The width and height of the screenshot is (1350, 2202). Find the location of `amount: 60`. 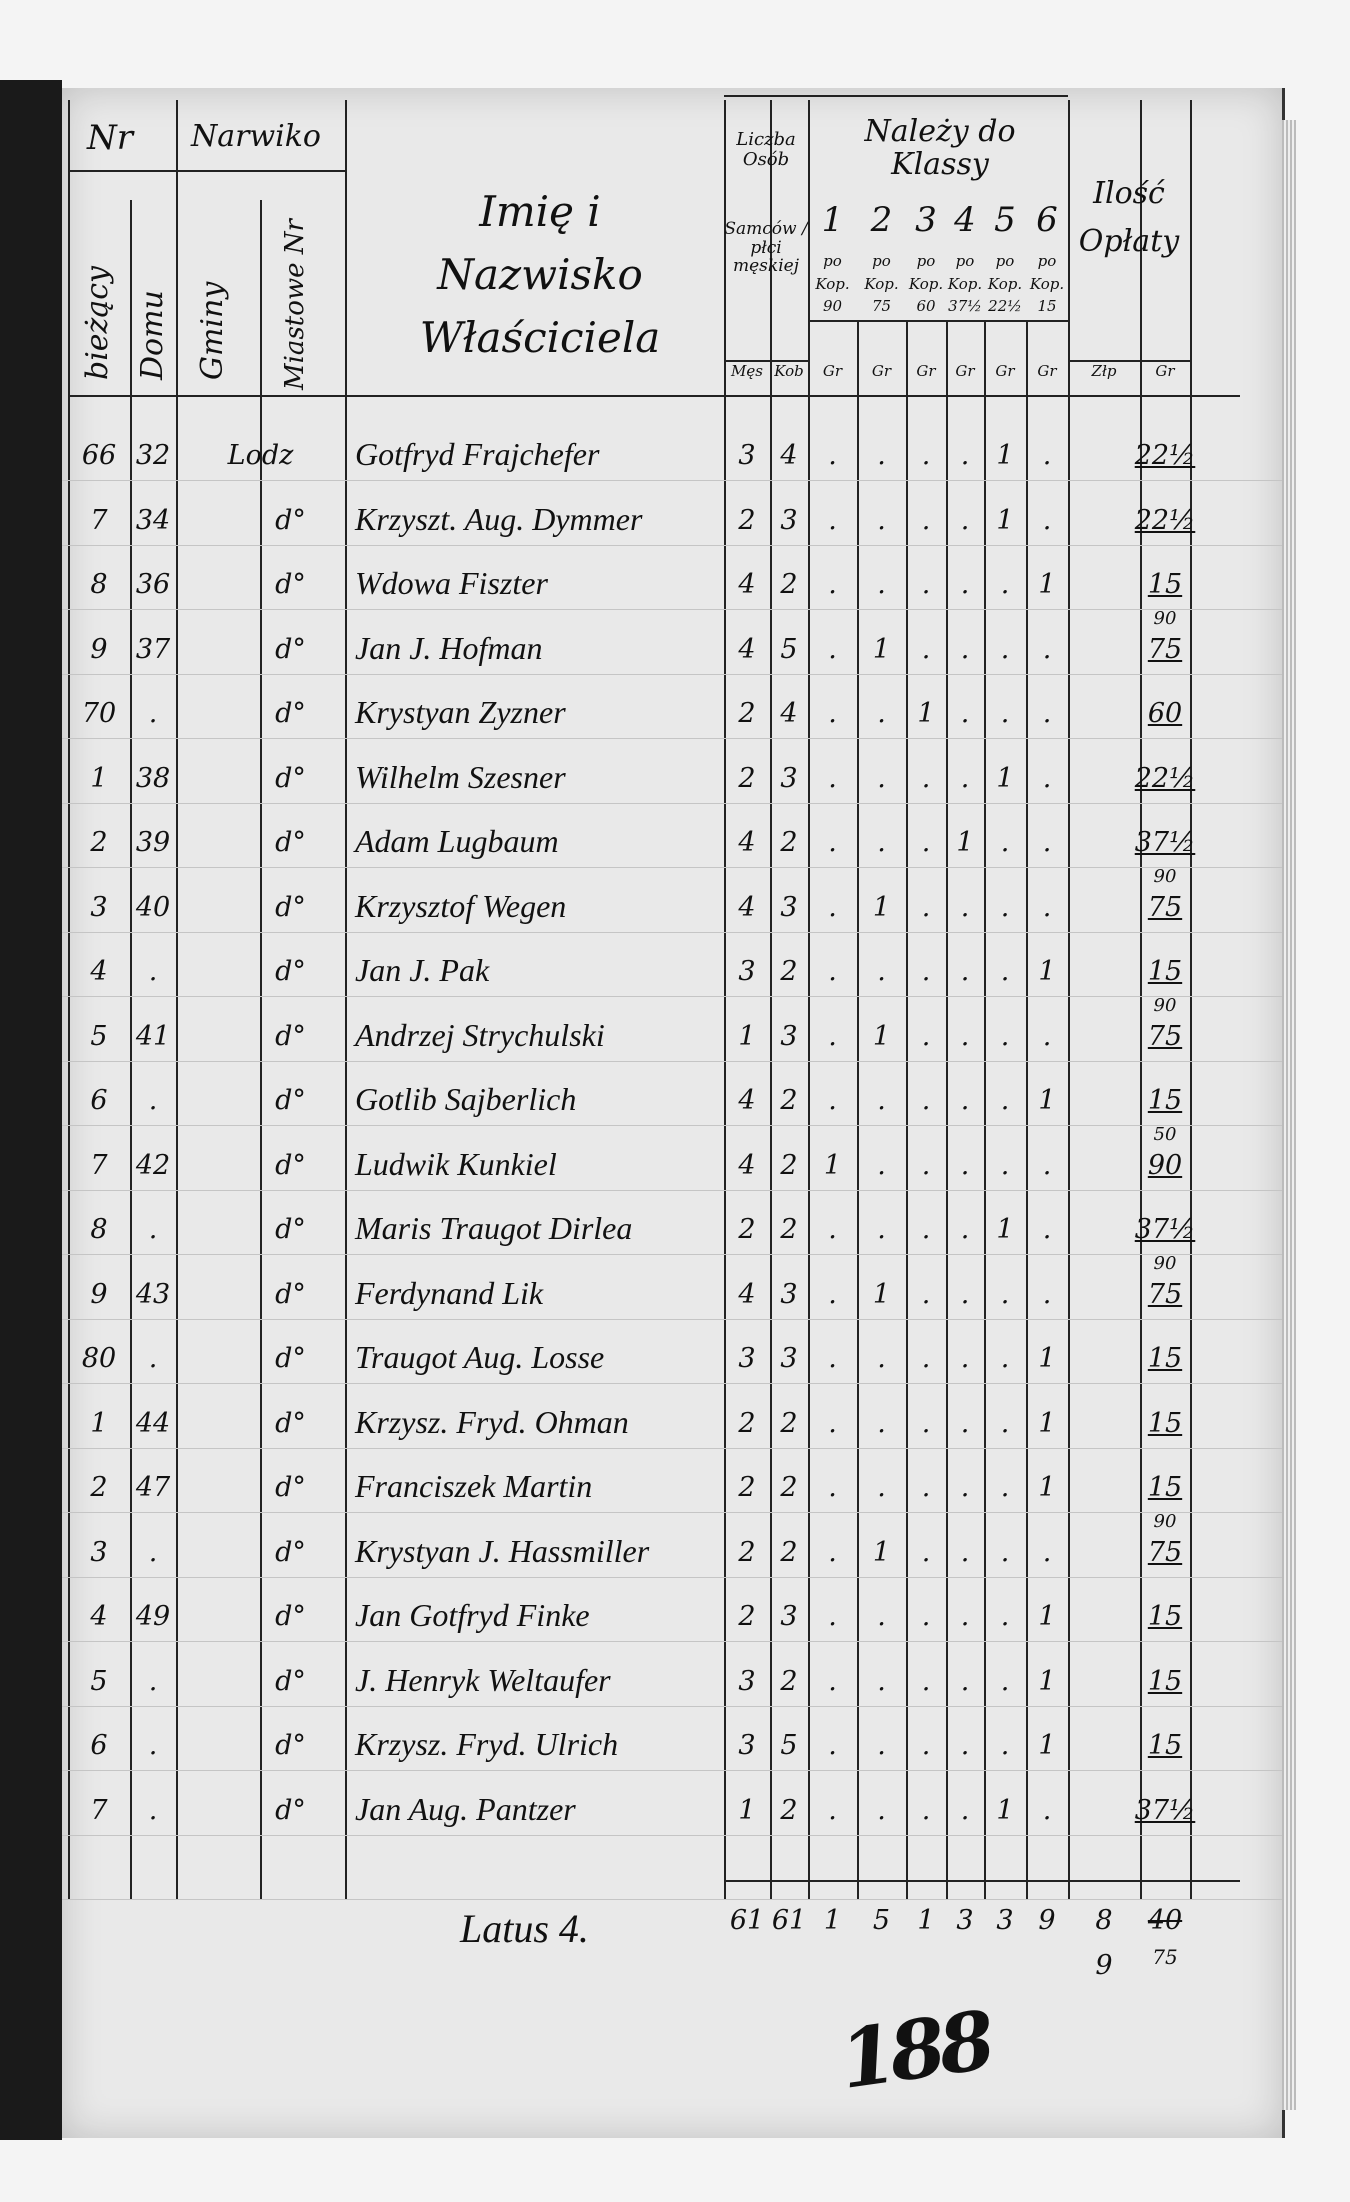

amount: 60 is located at coordinates (1165, 713).